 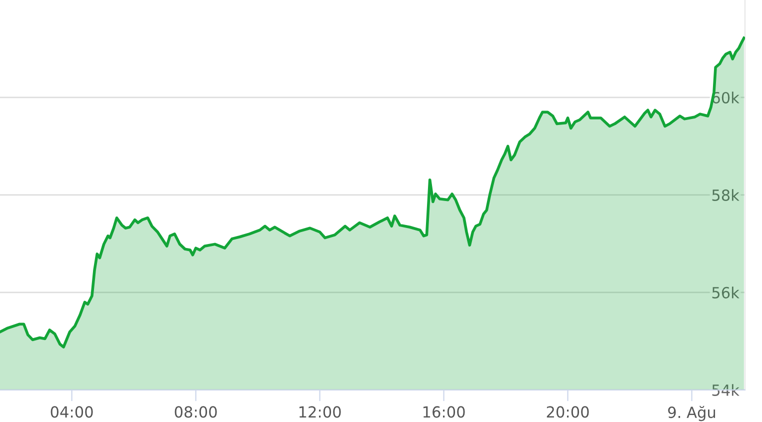 I want to click on y-tick-label: 56k, so click(x=726, y=292).